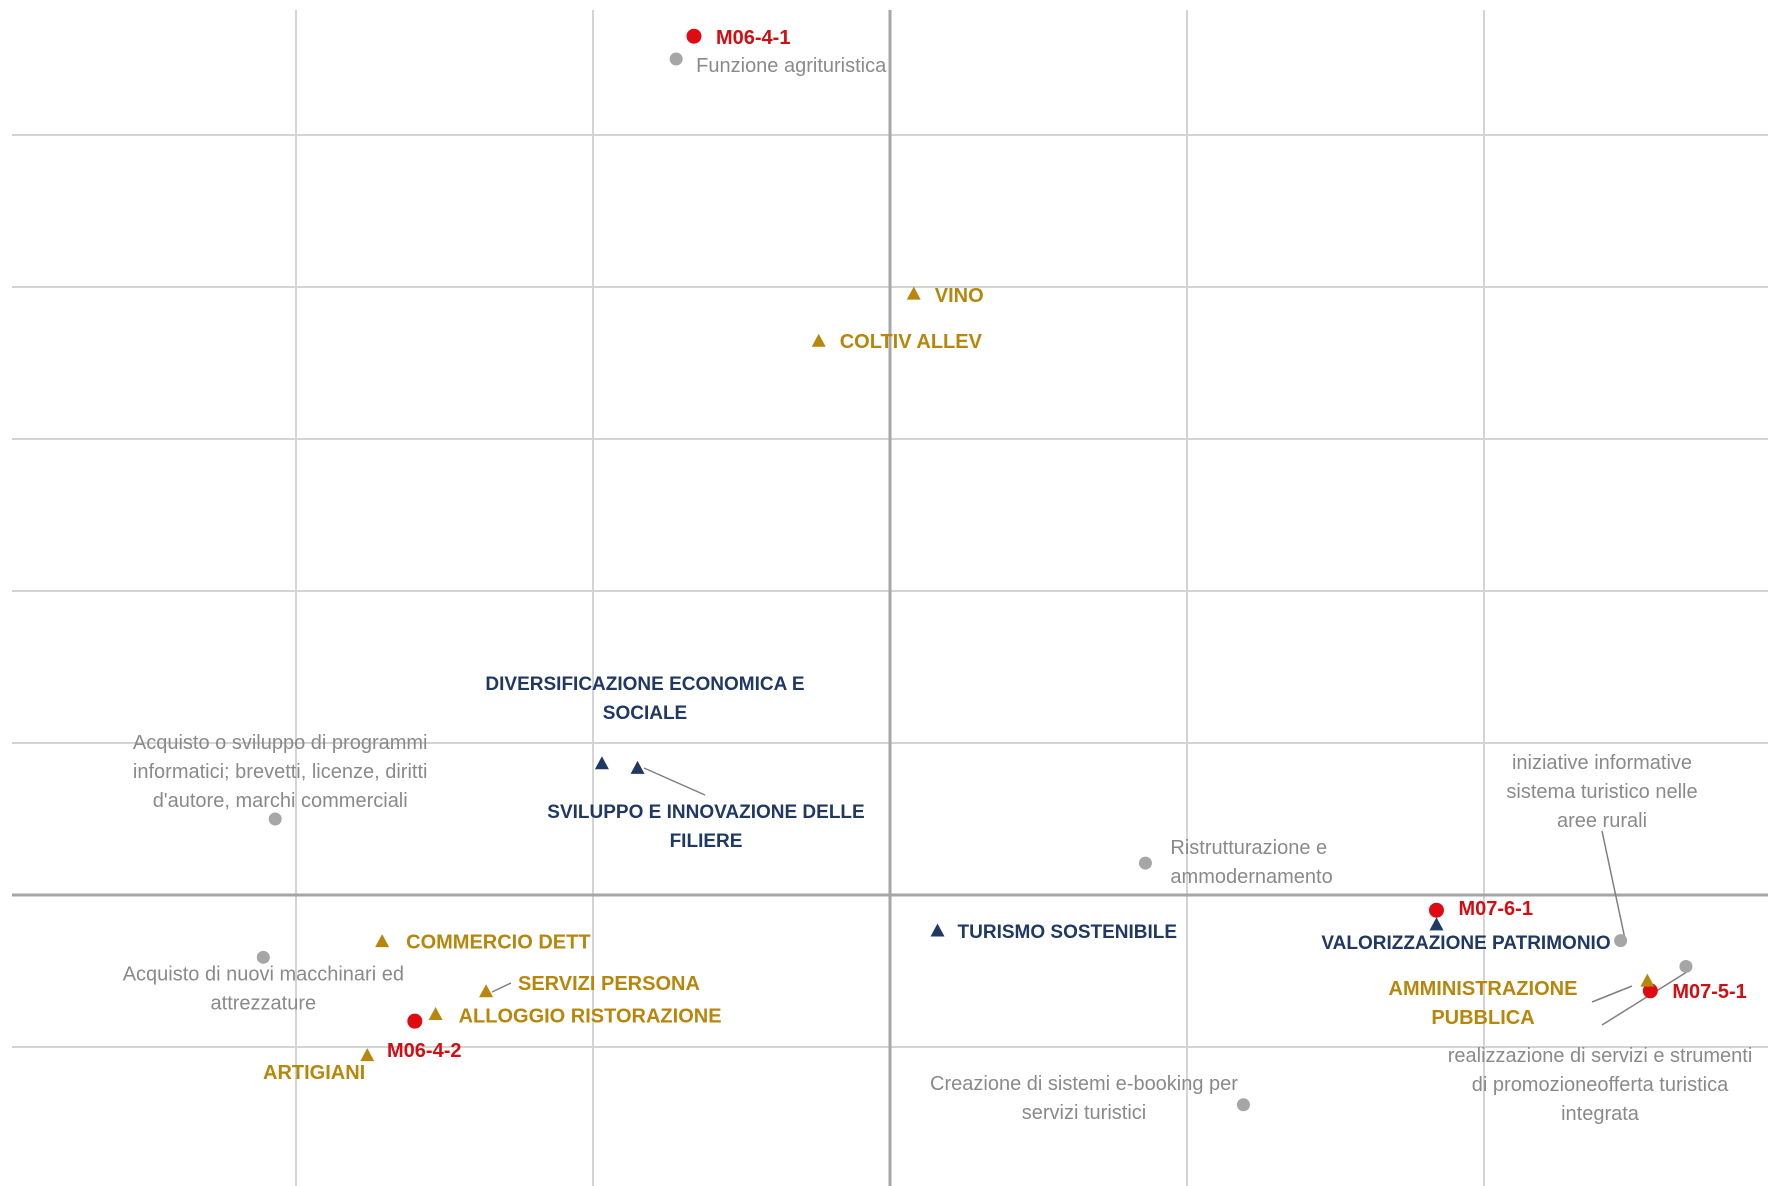 This screenshot has width=1768, height=1186. Describe the element at coordinates (1709, 992) in the screenshot. I see `red-circle-label: M07-5-1` at that location.